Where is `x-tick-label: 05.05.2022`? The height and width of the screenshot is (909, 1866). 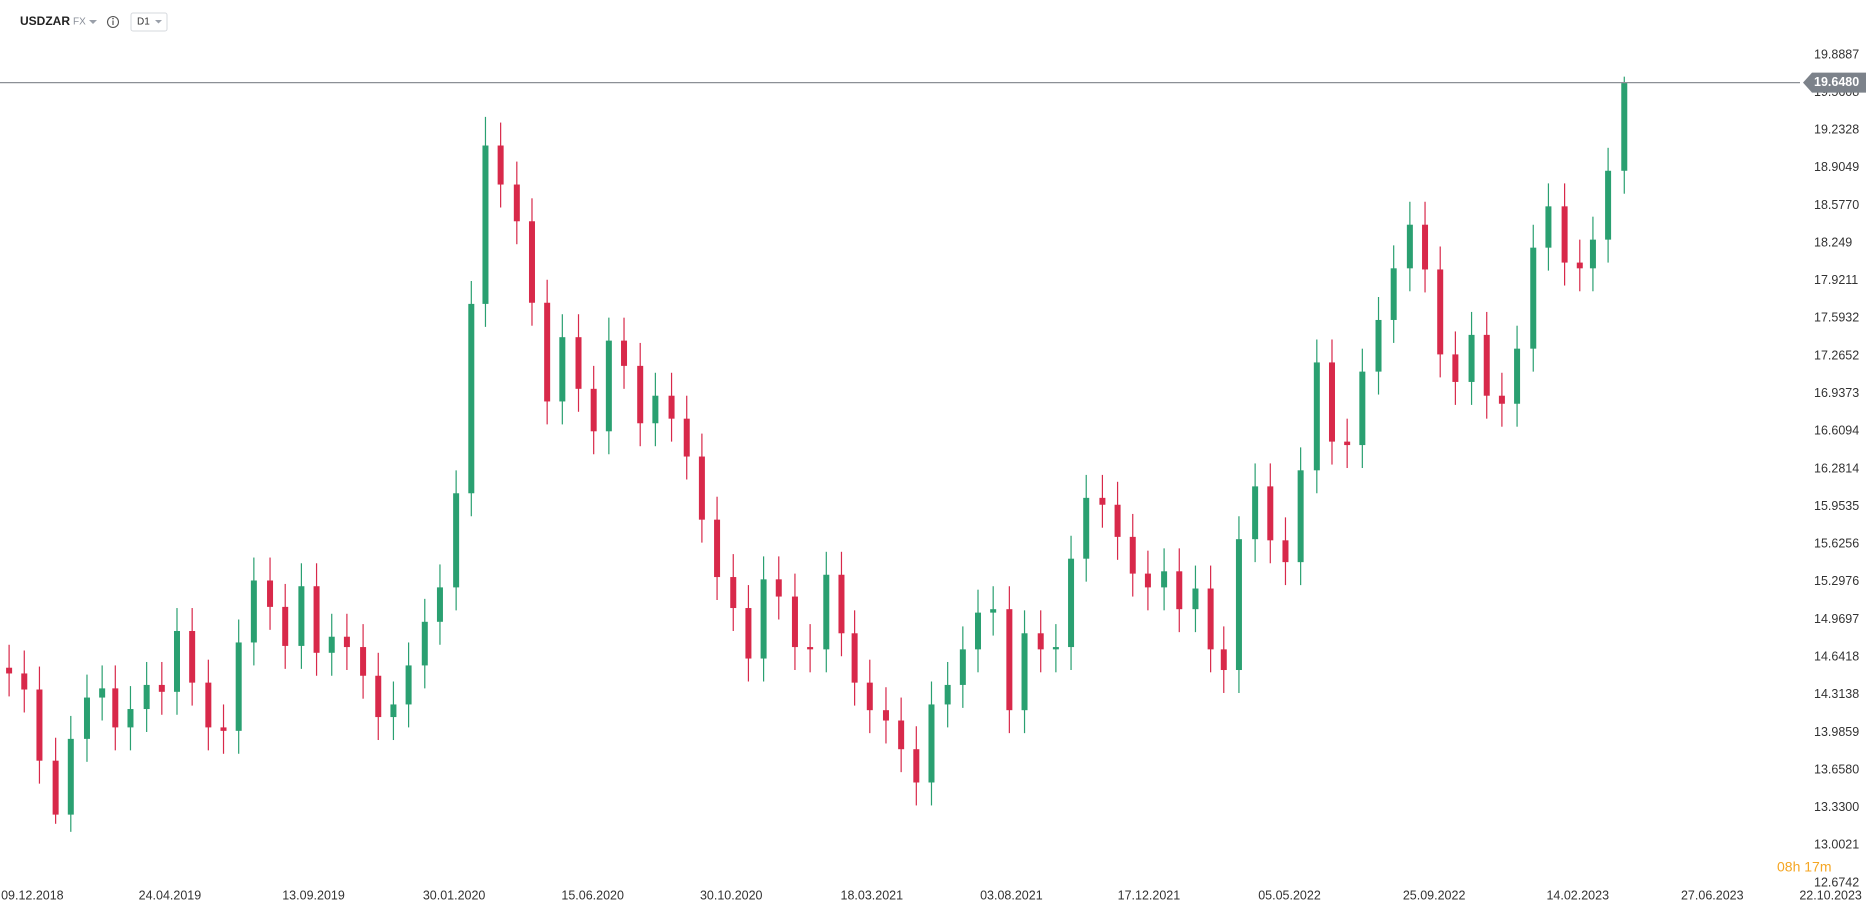
x-tick-label: 05.05.2022 is located at coordinates (1289, 895).